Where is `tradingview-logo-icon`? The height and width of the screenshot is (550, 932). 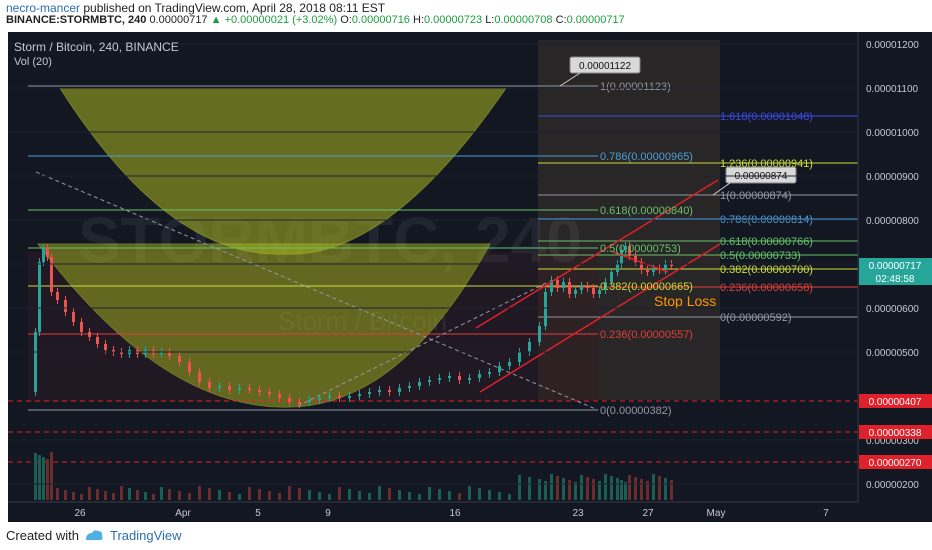
tradingview-logo-icon is located at coordinates (94, 535).